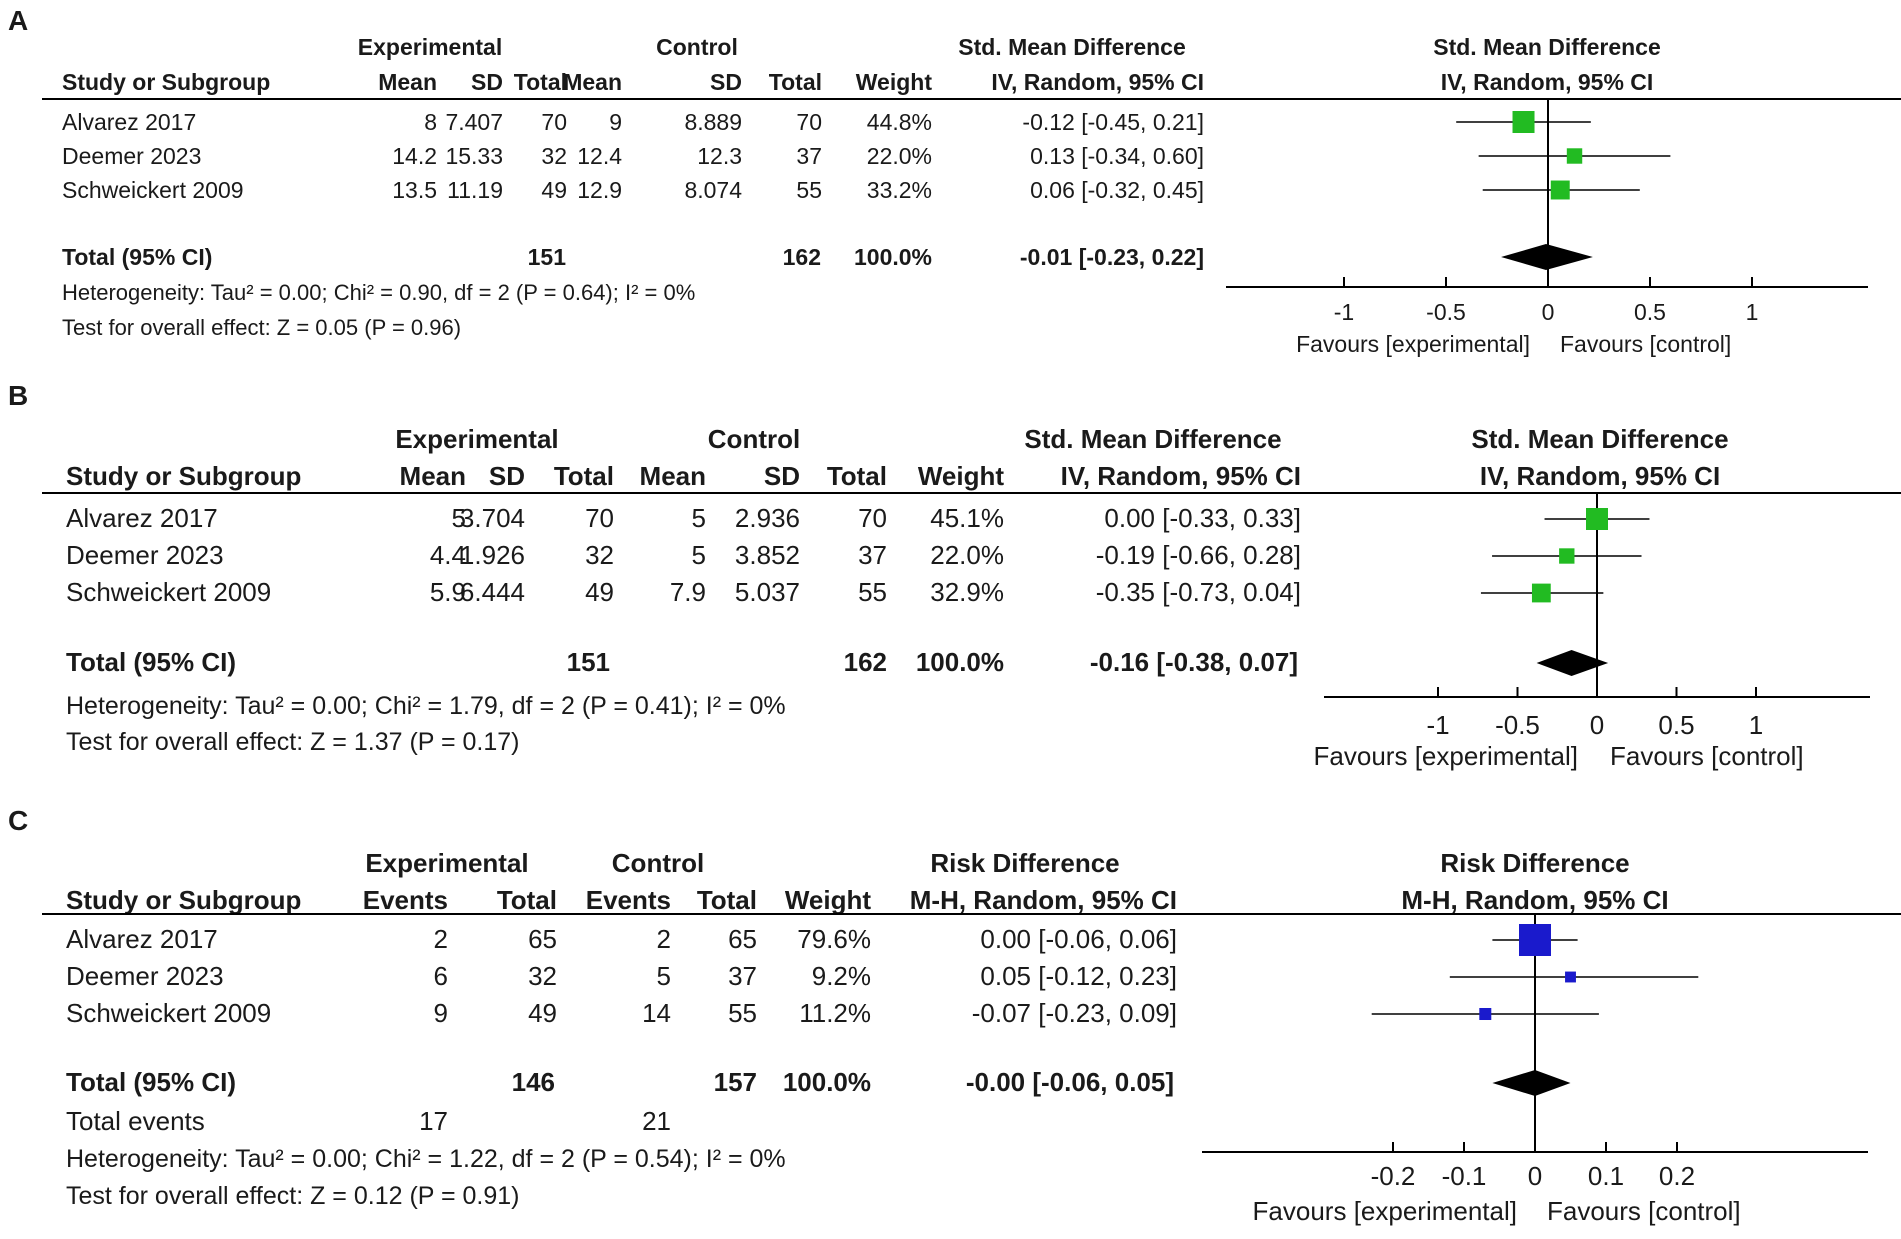 The image size is (1901, 1239). I want to click on table-cell: 3.704, so click(492, 518).